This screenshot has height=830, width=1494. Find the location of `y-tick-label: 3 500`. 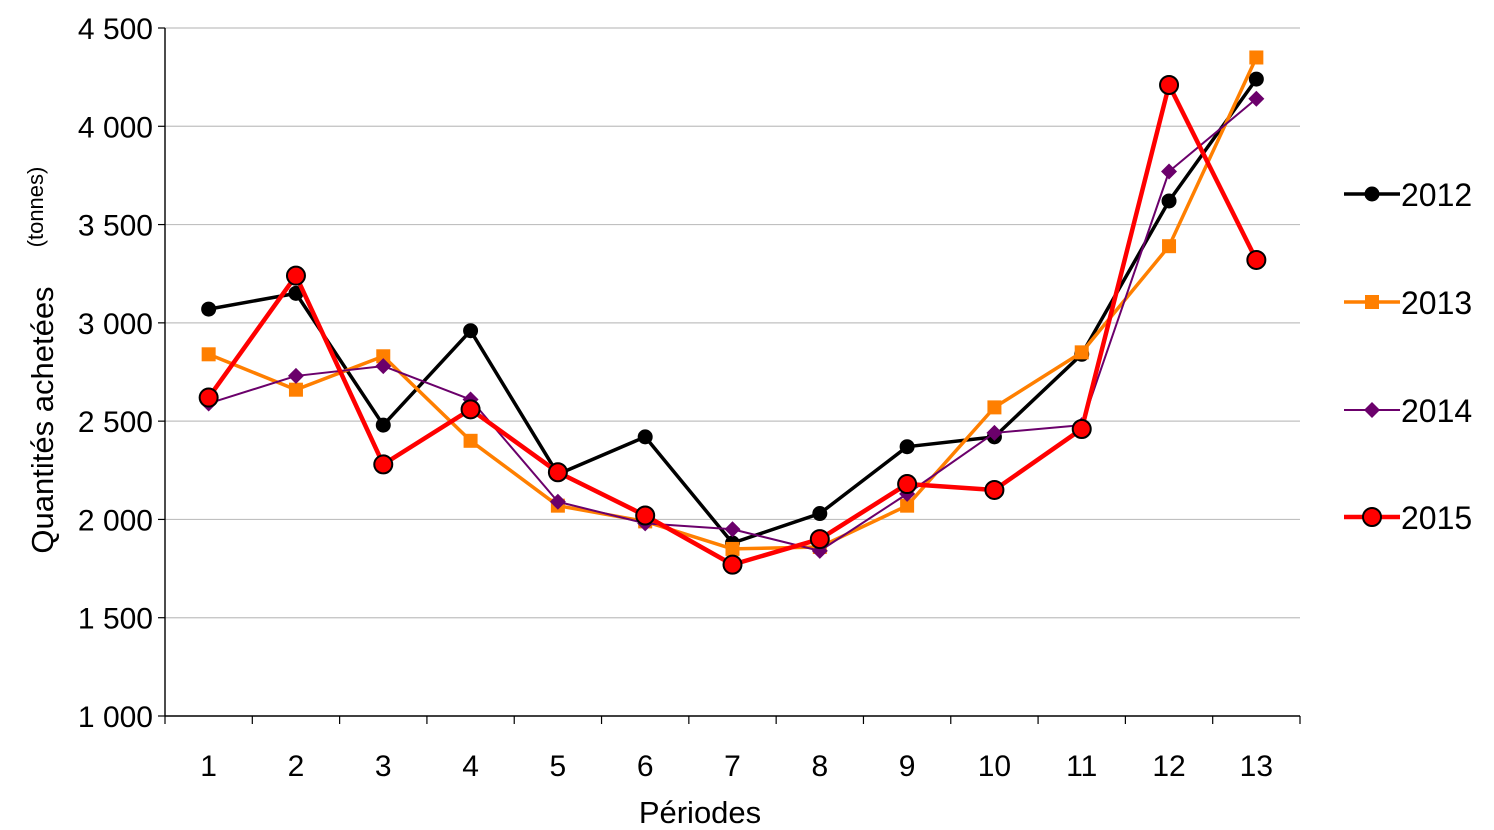

y-tick-label: 3 500 is located at coordinates (115, 226).